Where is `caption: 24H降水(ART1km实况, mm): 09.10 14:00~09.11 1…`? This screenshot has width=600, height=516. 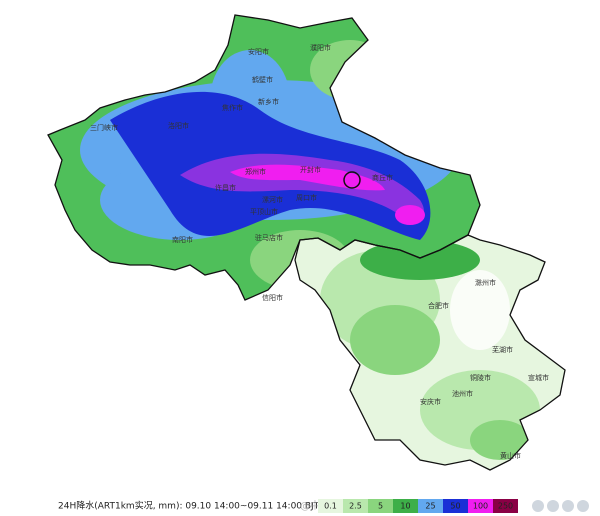
caption: 24H降水(ART1km实况, mm): 09.10 14:00~09.11 1… is located at coordinates (189, 506).